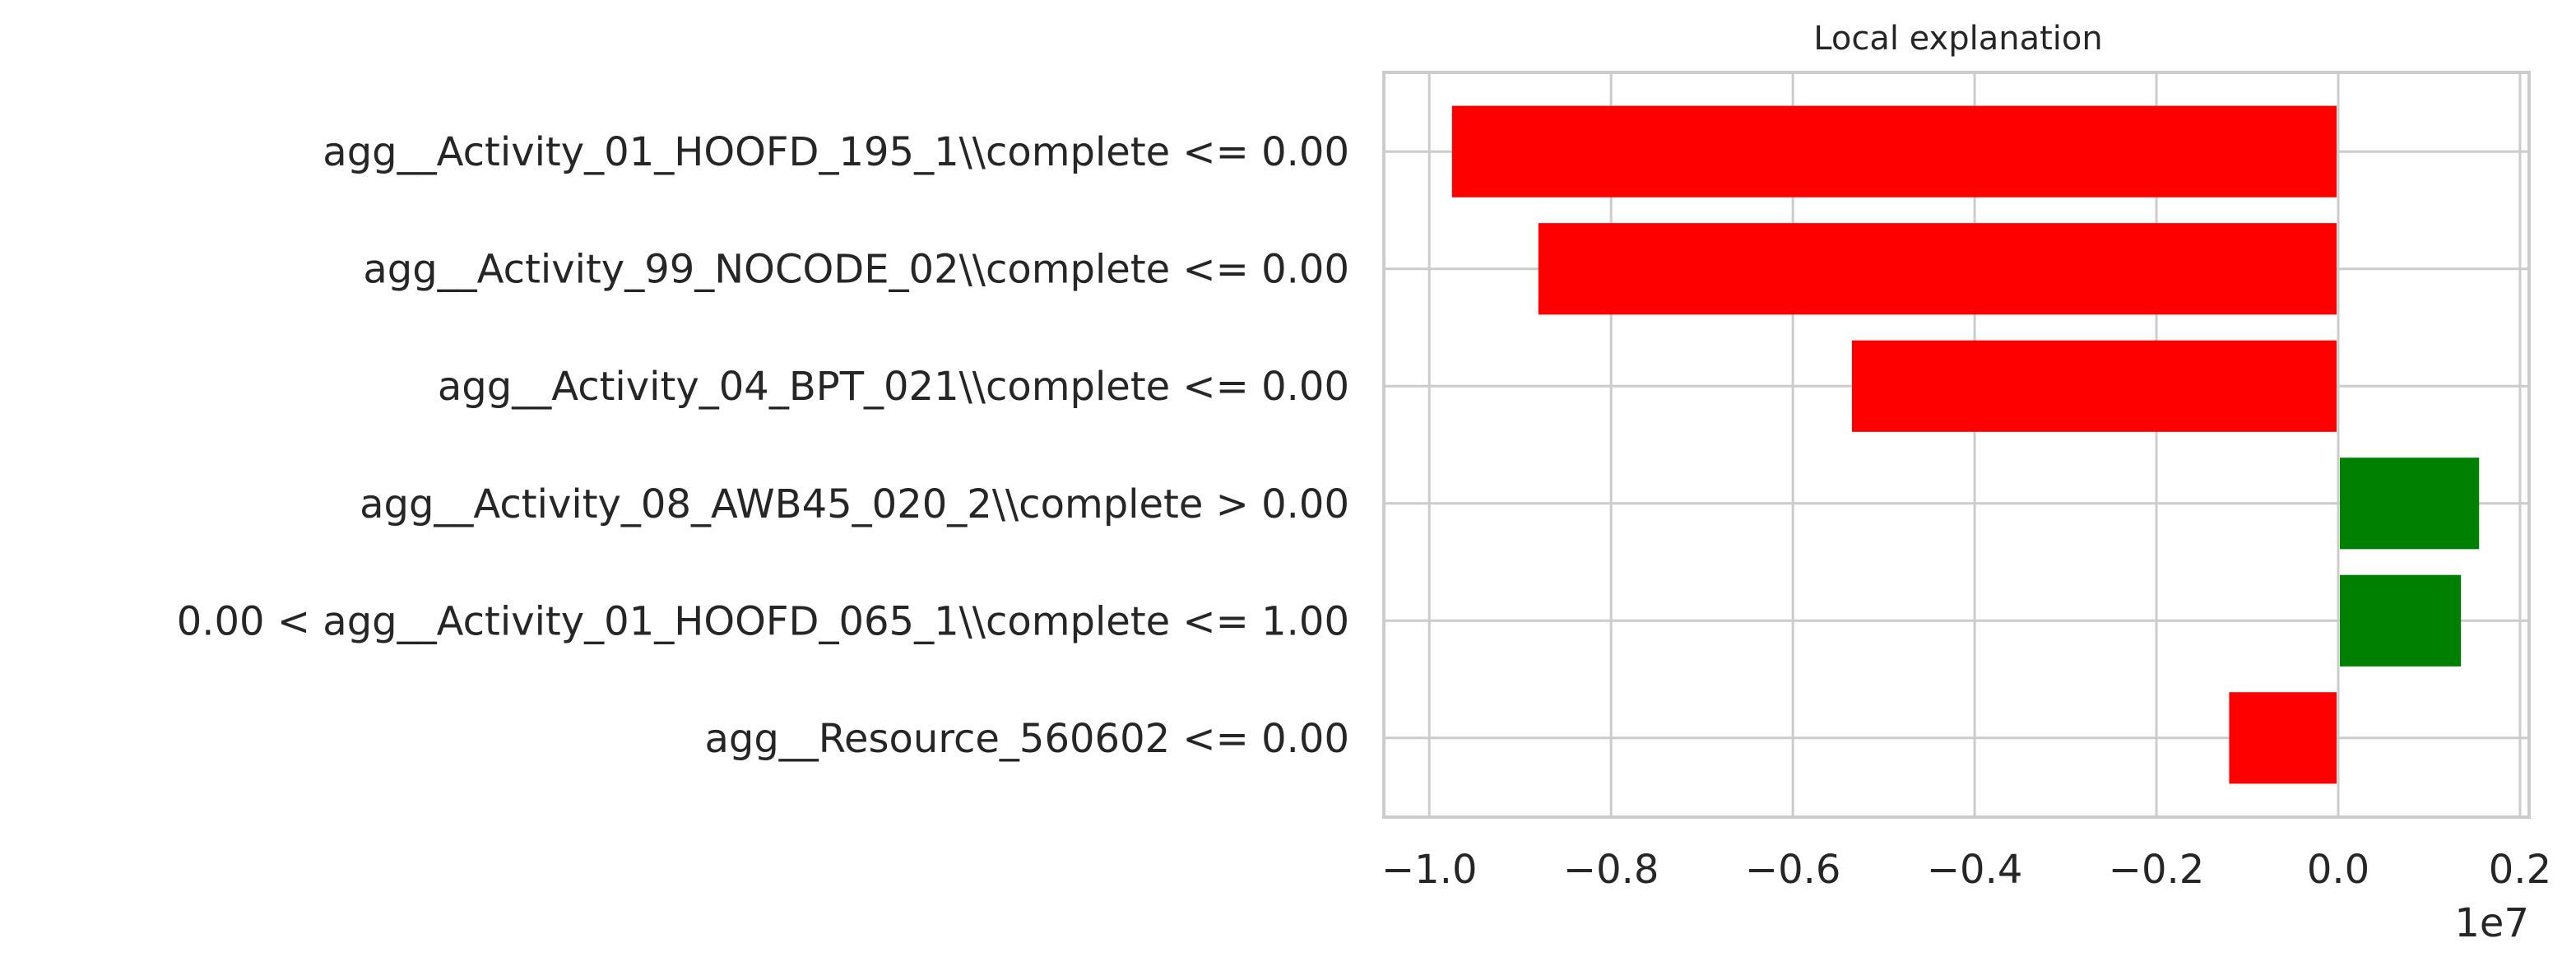 The height and width of the screenshot is (971, 2576). Describe the element at coordinates (2338, 870) in the screenshot. I see `x-tick-label: 0.0` at that location.